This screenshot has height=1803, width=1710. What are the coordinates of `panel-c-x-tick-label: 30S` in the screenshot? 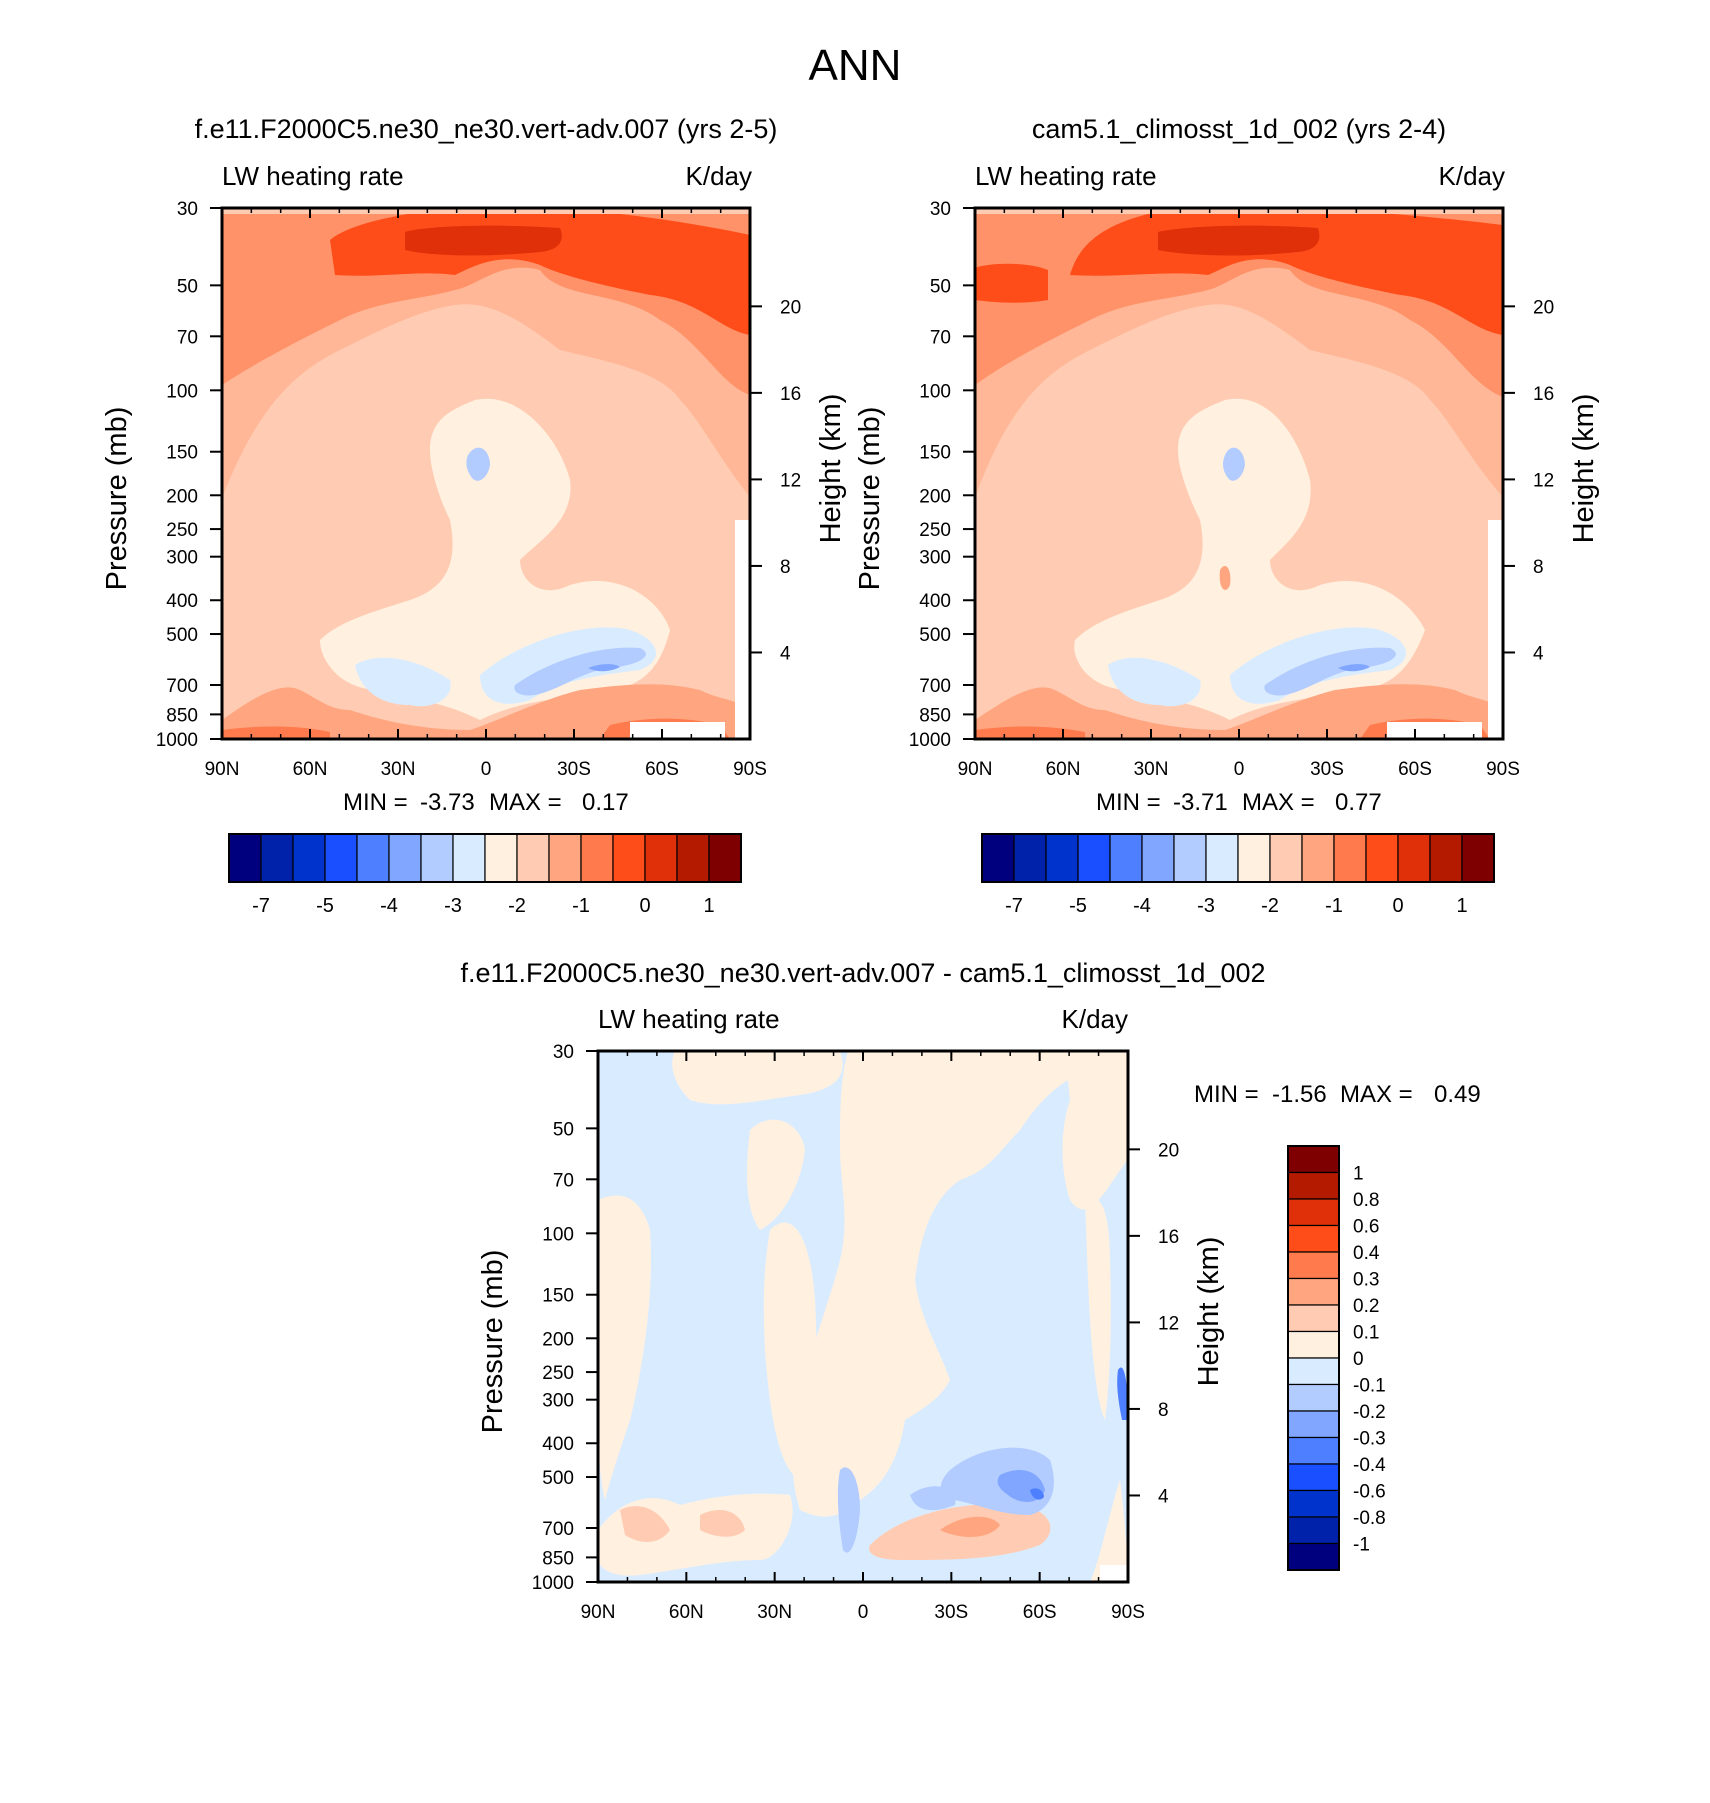 It's located at (951, 1612).